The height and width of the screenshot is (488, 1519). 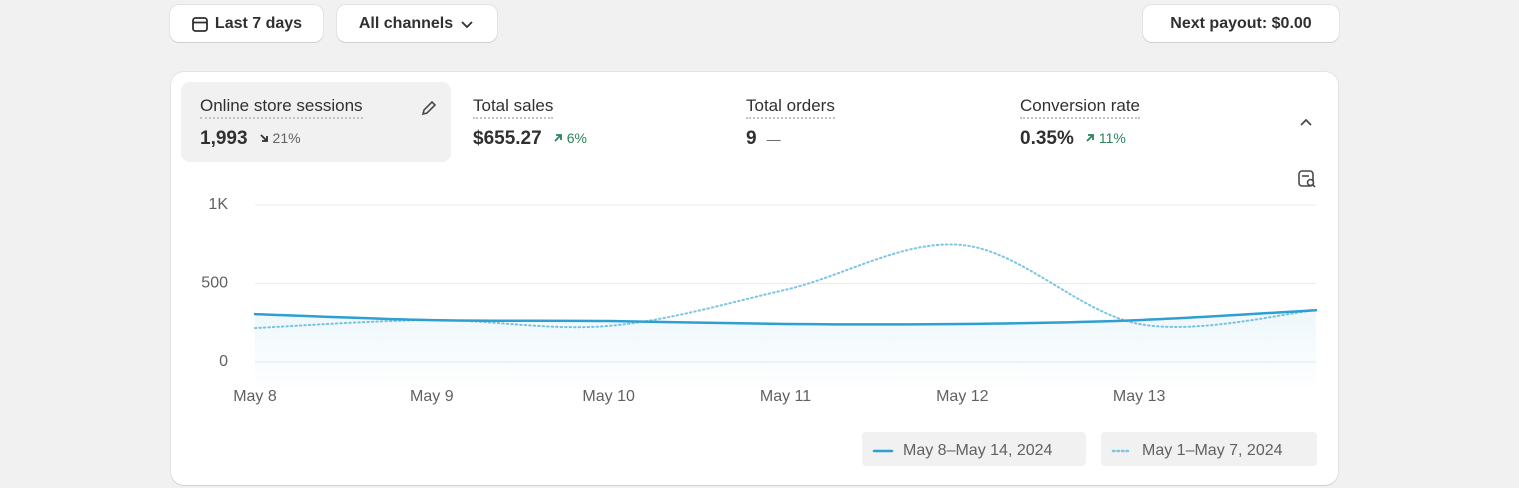 I want to click on y-tick-label: 1K, so click(x=218, y=204).